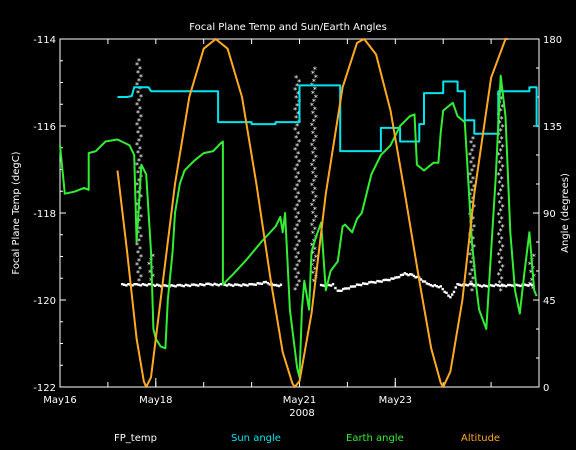  Describe the element at coordinates (549, 214) in the screenshot. I see `right-tick-label: 90` at that location.